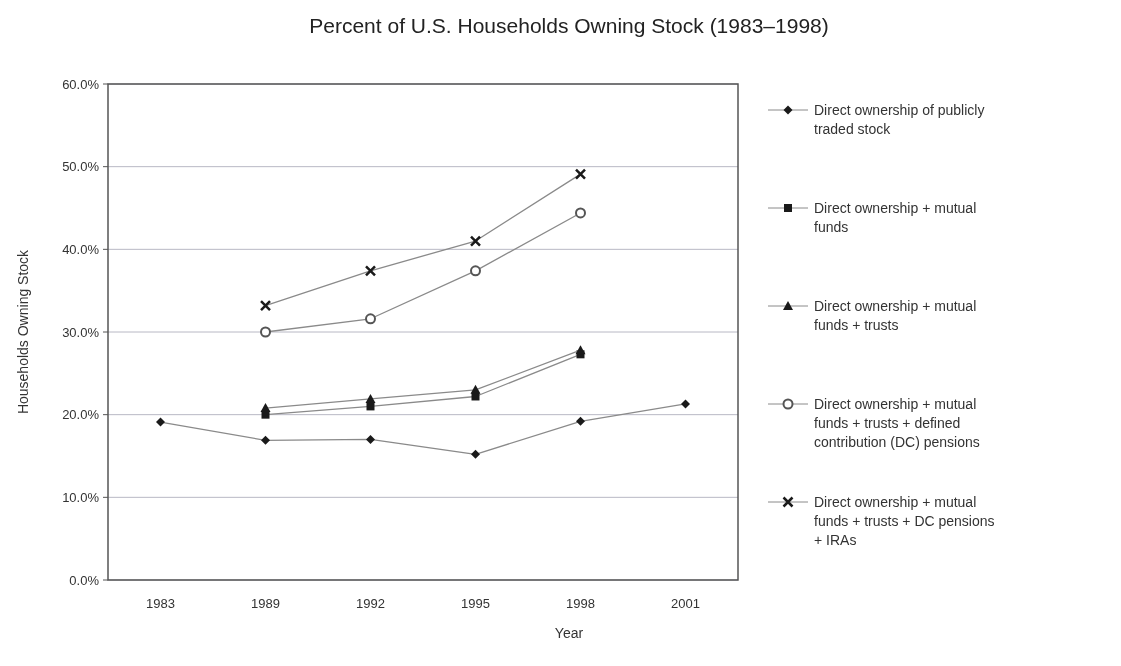  Describe the element at coordinates (904, 520) in the screenshot. I see `legend-label: Direct ownership + mutual funds + trusts + DC pensions + IRAs` at that location.